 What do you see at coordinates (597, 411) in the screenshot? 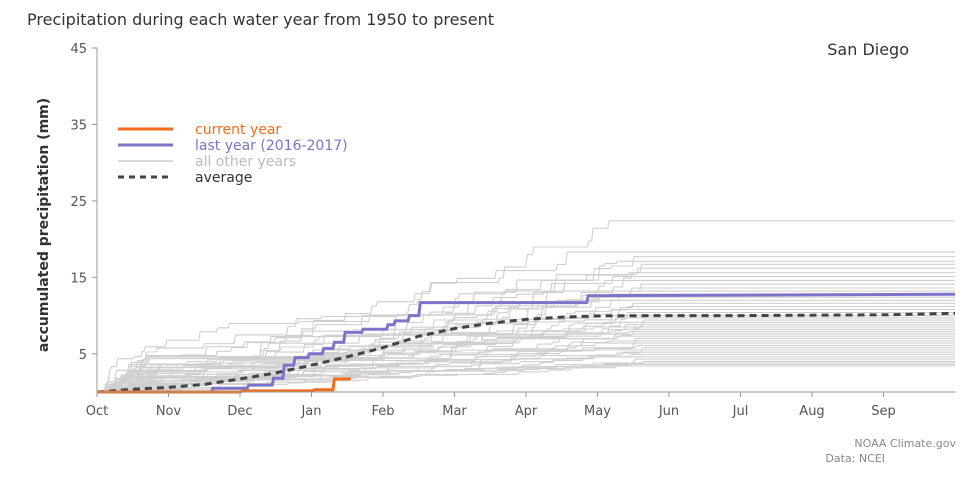
I see `x-tick-label: May` at bounding box center [597, 411].